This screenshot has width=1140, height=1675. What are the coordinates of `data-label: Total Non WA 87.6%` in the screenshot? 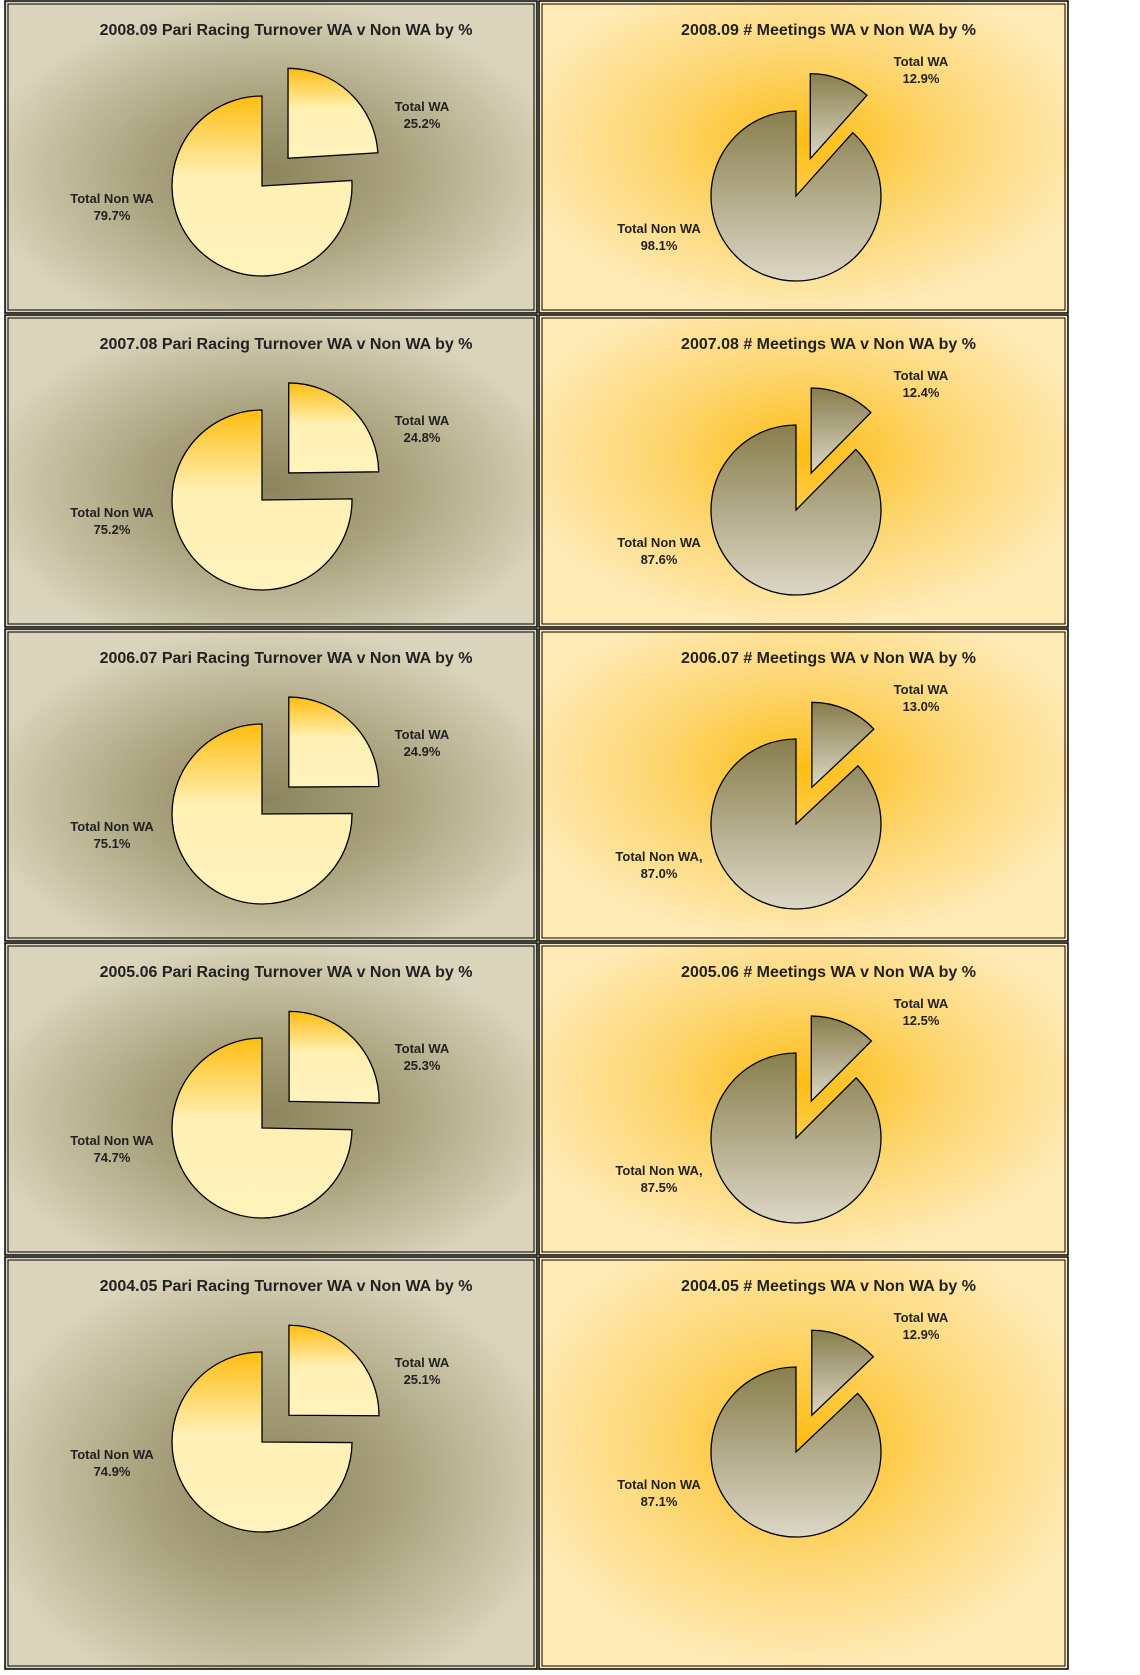 It's located at (659, 551).